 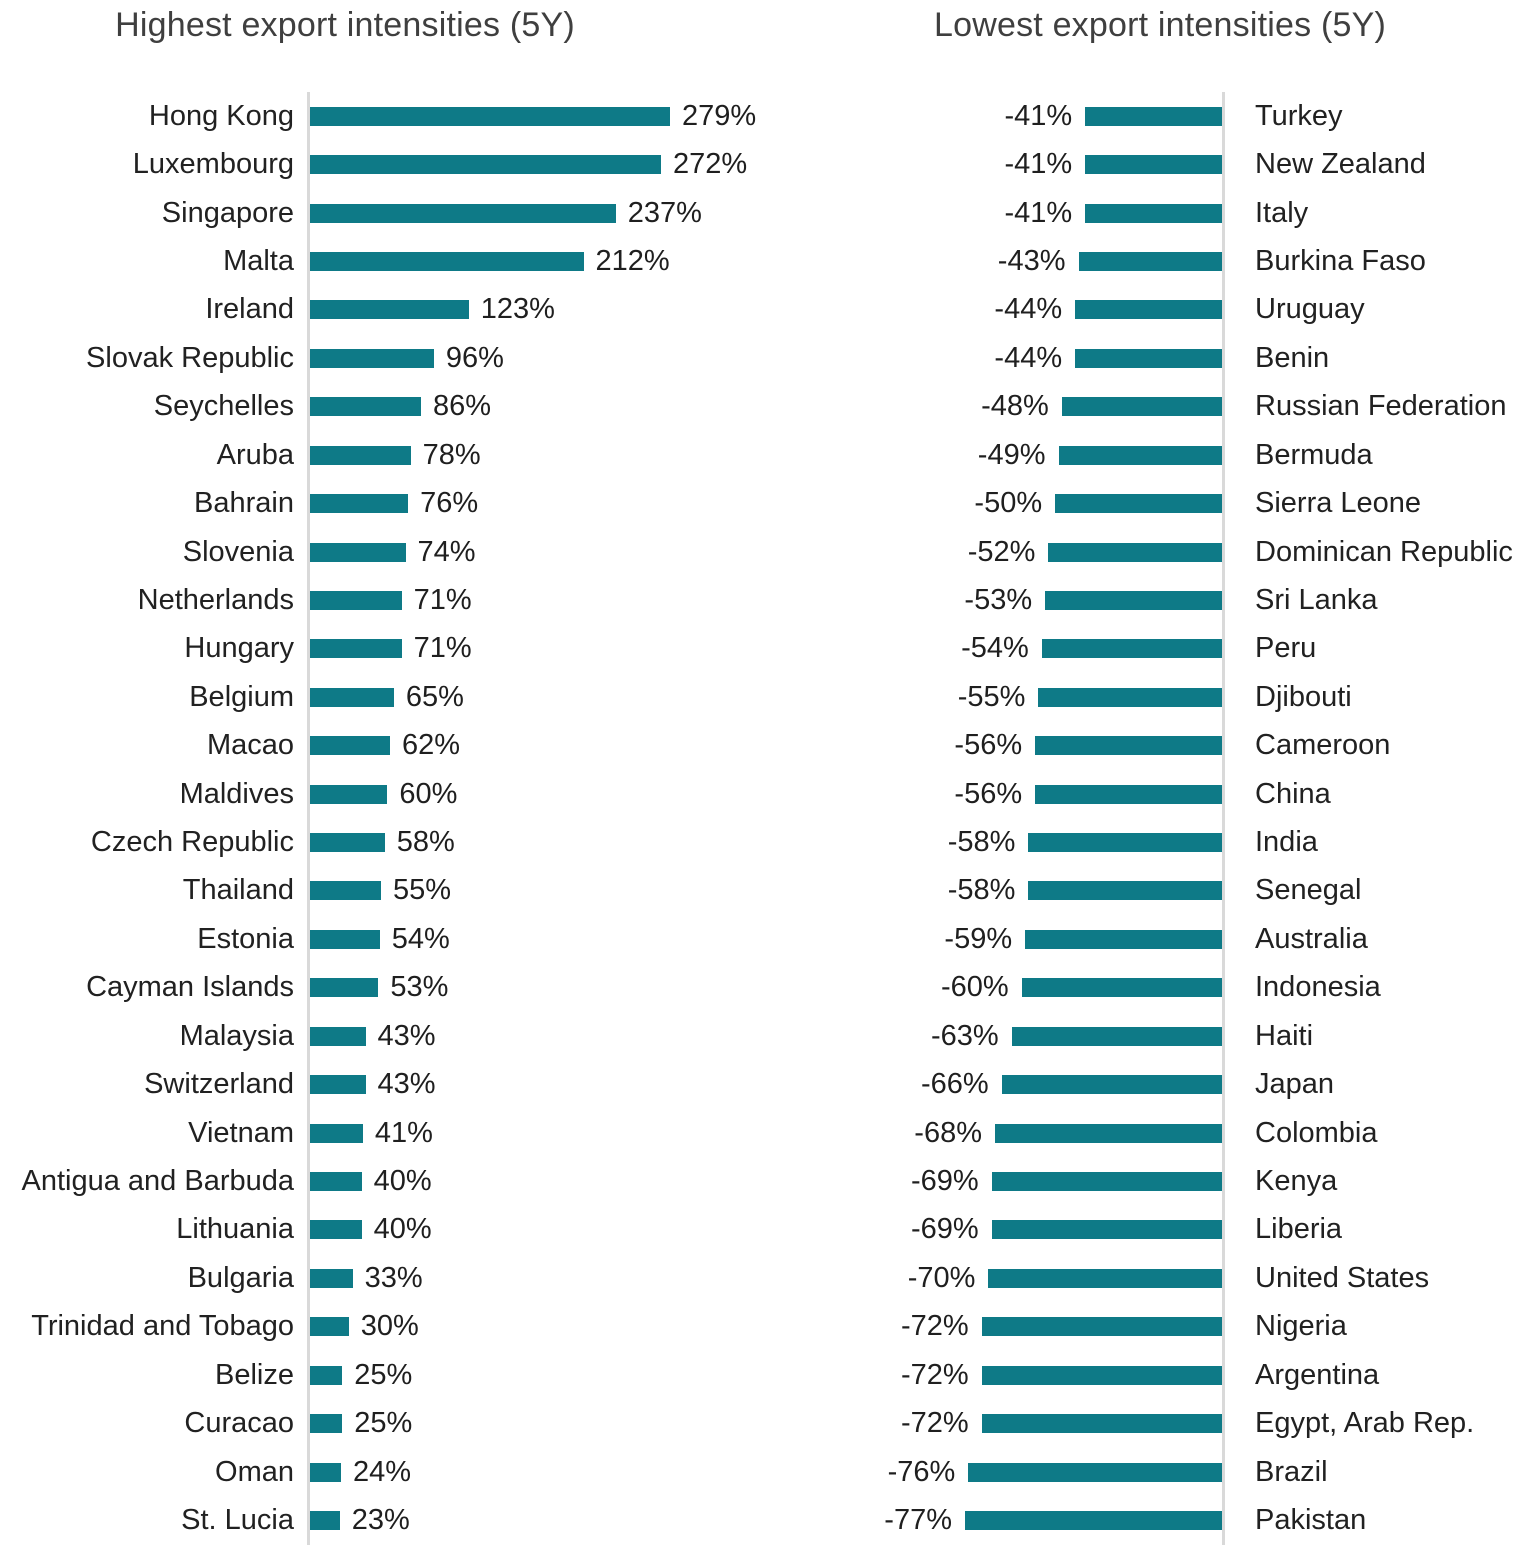 What do you see at coordinates (380, 213) in the screenshot?
I see `chart-row: Singapore 237%` at bounding box center [380, 213].